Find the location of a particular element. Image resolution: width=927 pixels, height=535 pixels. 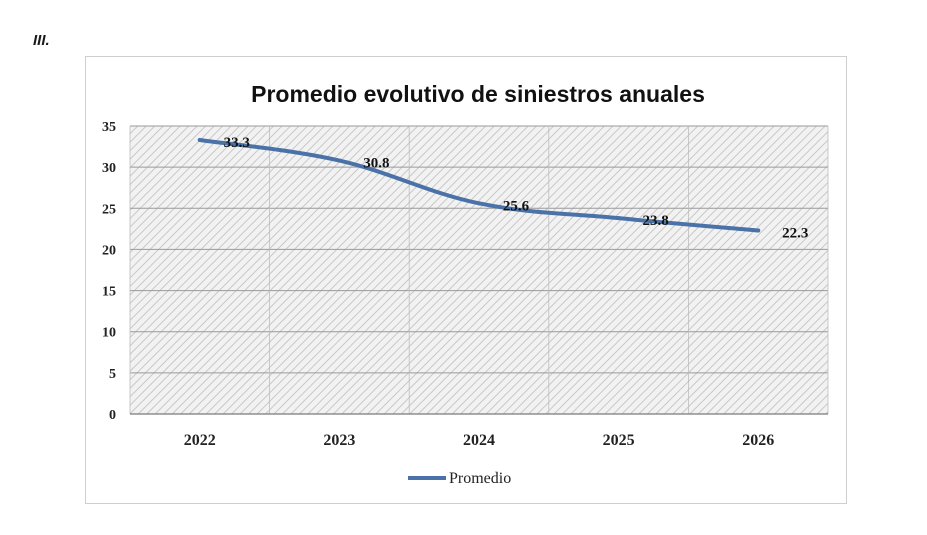

y-tick-label: 0 is located at coordinates (112, 415).